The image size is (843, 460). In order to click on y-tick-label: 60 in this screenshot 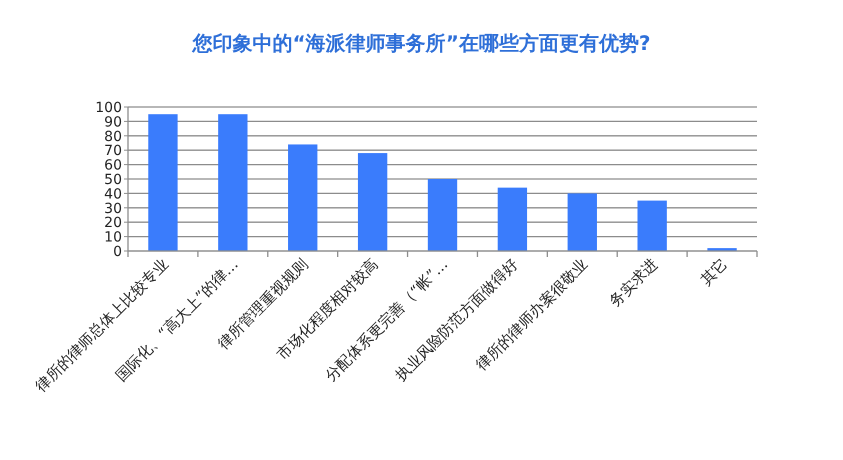, I will do `click(113, 166)`.